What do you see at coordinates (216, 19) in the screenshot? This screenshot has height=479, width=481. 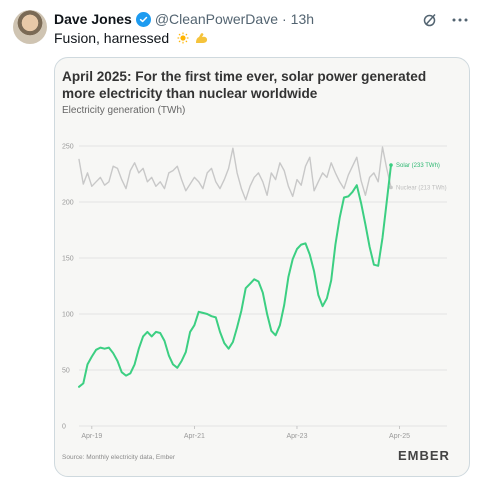 I see `author-handle: @CleanPowerDave` at bounding box center [216, 19].